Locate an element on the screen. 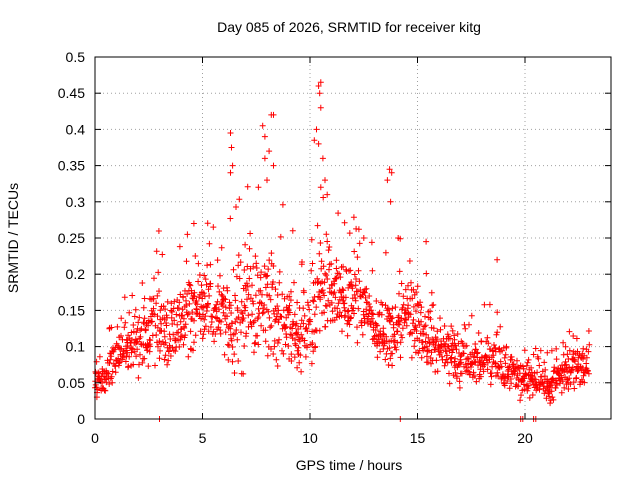 This screenshot has width=640, height=480. x-tick-label: 10 is located at coordinates (310, 438).